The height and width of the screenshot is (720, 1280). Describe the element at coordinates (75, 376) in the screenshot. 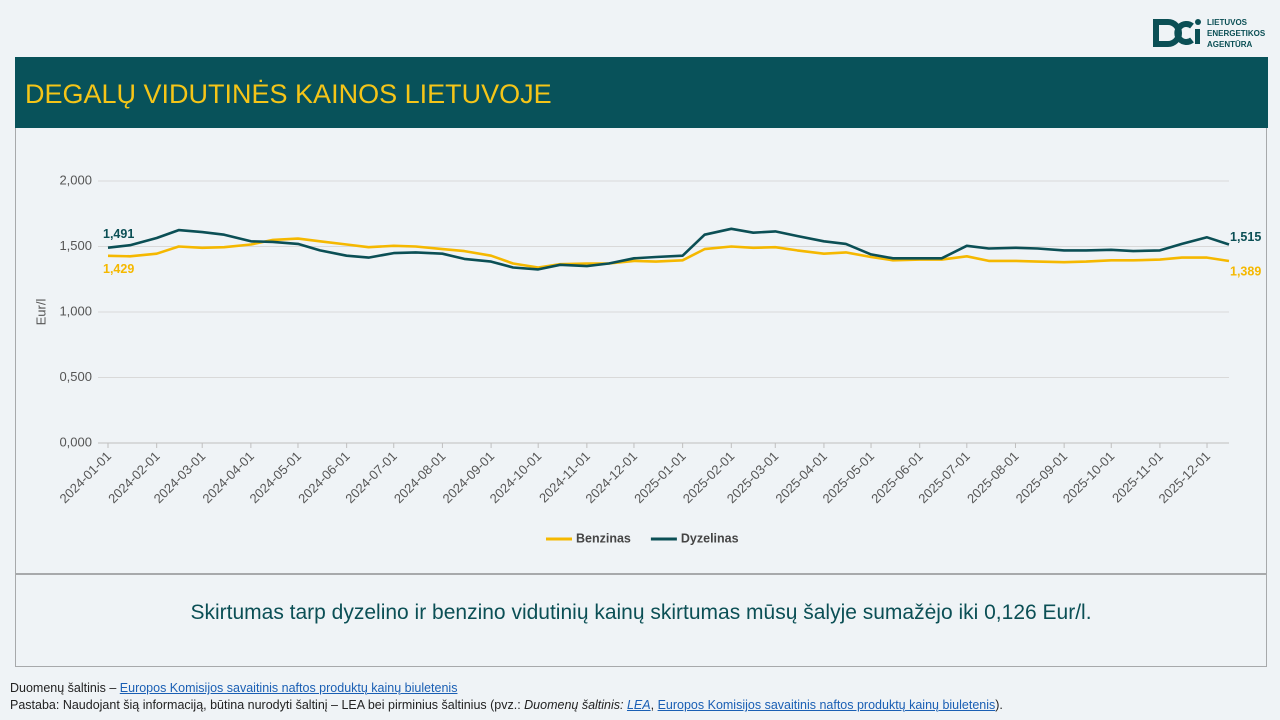

I see `y-tick-label: 0,500` at that location.